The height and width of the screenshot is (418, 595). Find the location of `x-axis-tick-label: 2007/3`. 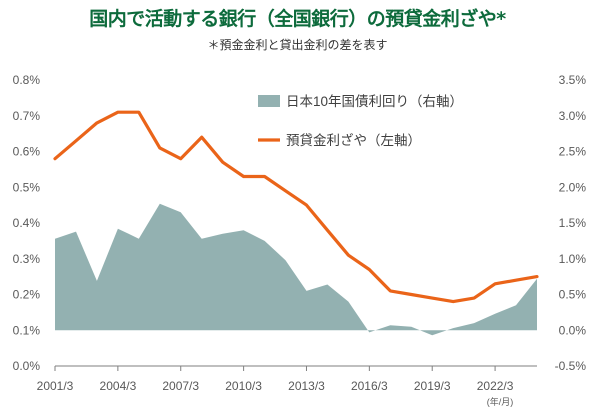

x-axis-tick-label: 2007/3 is located at coordinates (180, 386).